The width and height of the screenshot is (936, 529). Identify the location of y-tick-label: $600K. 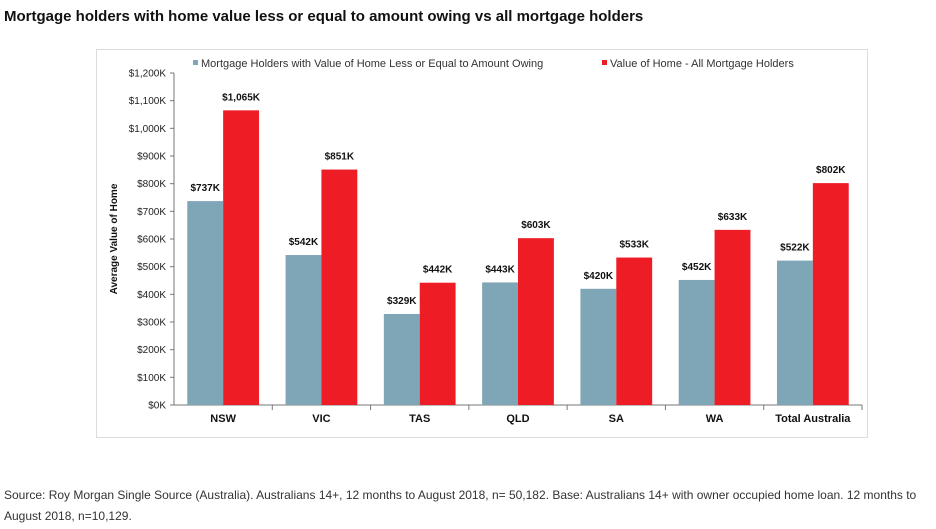
(151, 240).